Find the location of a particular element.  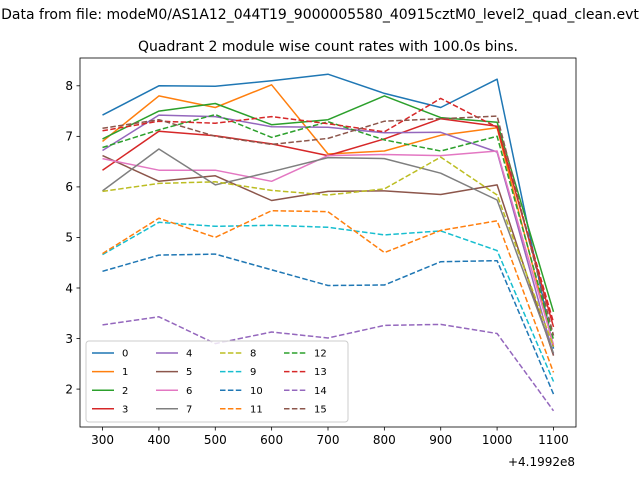

legend-label-5: 5 is located at coordinates (189, 372).